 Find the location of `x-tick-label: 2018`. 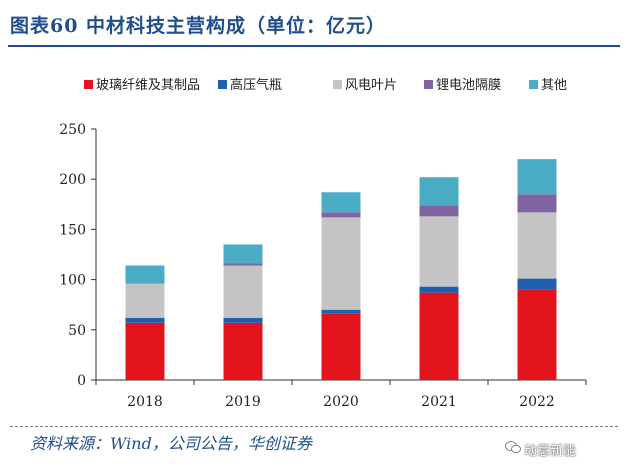

x-tick-label: 2018 is located at coordinates (145, 402).